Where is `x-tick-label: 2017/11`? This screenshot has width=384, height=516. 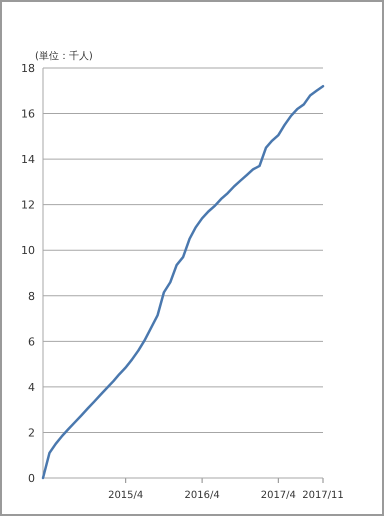
x-tick-label: 2017/11 is located at coordinates (323, 495).